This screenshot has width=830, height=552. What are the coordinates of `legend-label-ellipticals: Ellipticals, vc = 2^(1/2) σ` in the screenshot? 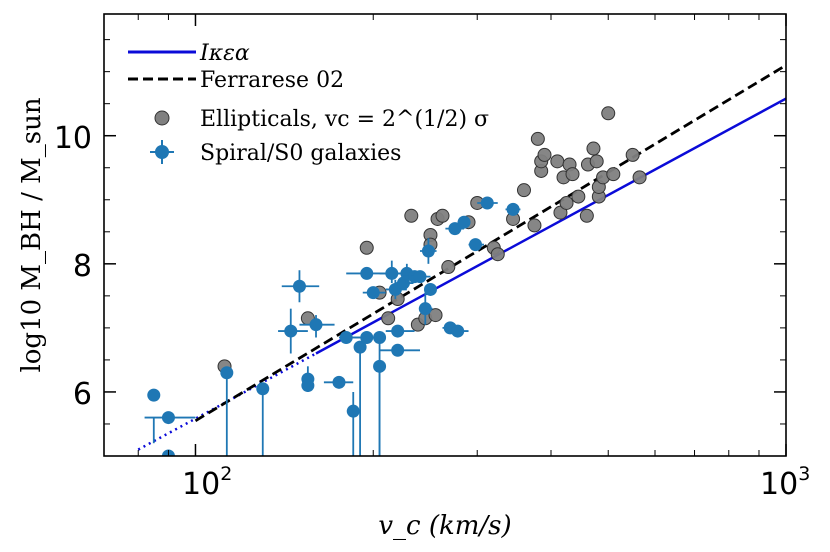 It's located at (344, 119).